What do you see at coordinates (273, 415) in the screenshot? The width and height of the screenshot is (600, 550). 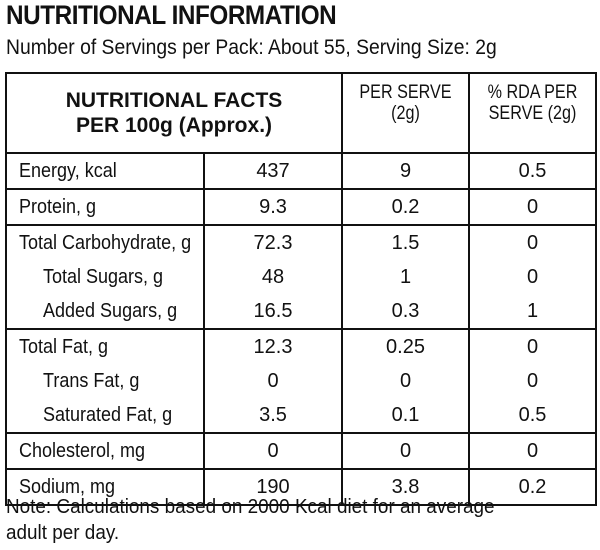 I see `per-100g-value: 3.5` at bounding box center [273, 415].